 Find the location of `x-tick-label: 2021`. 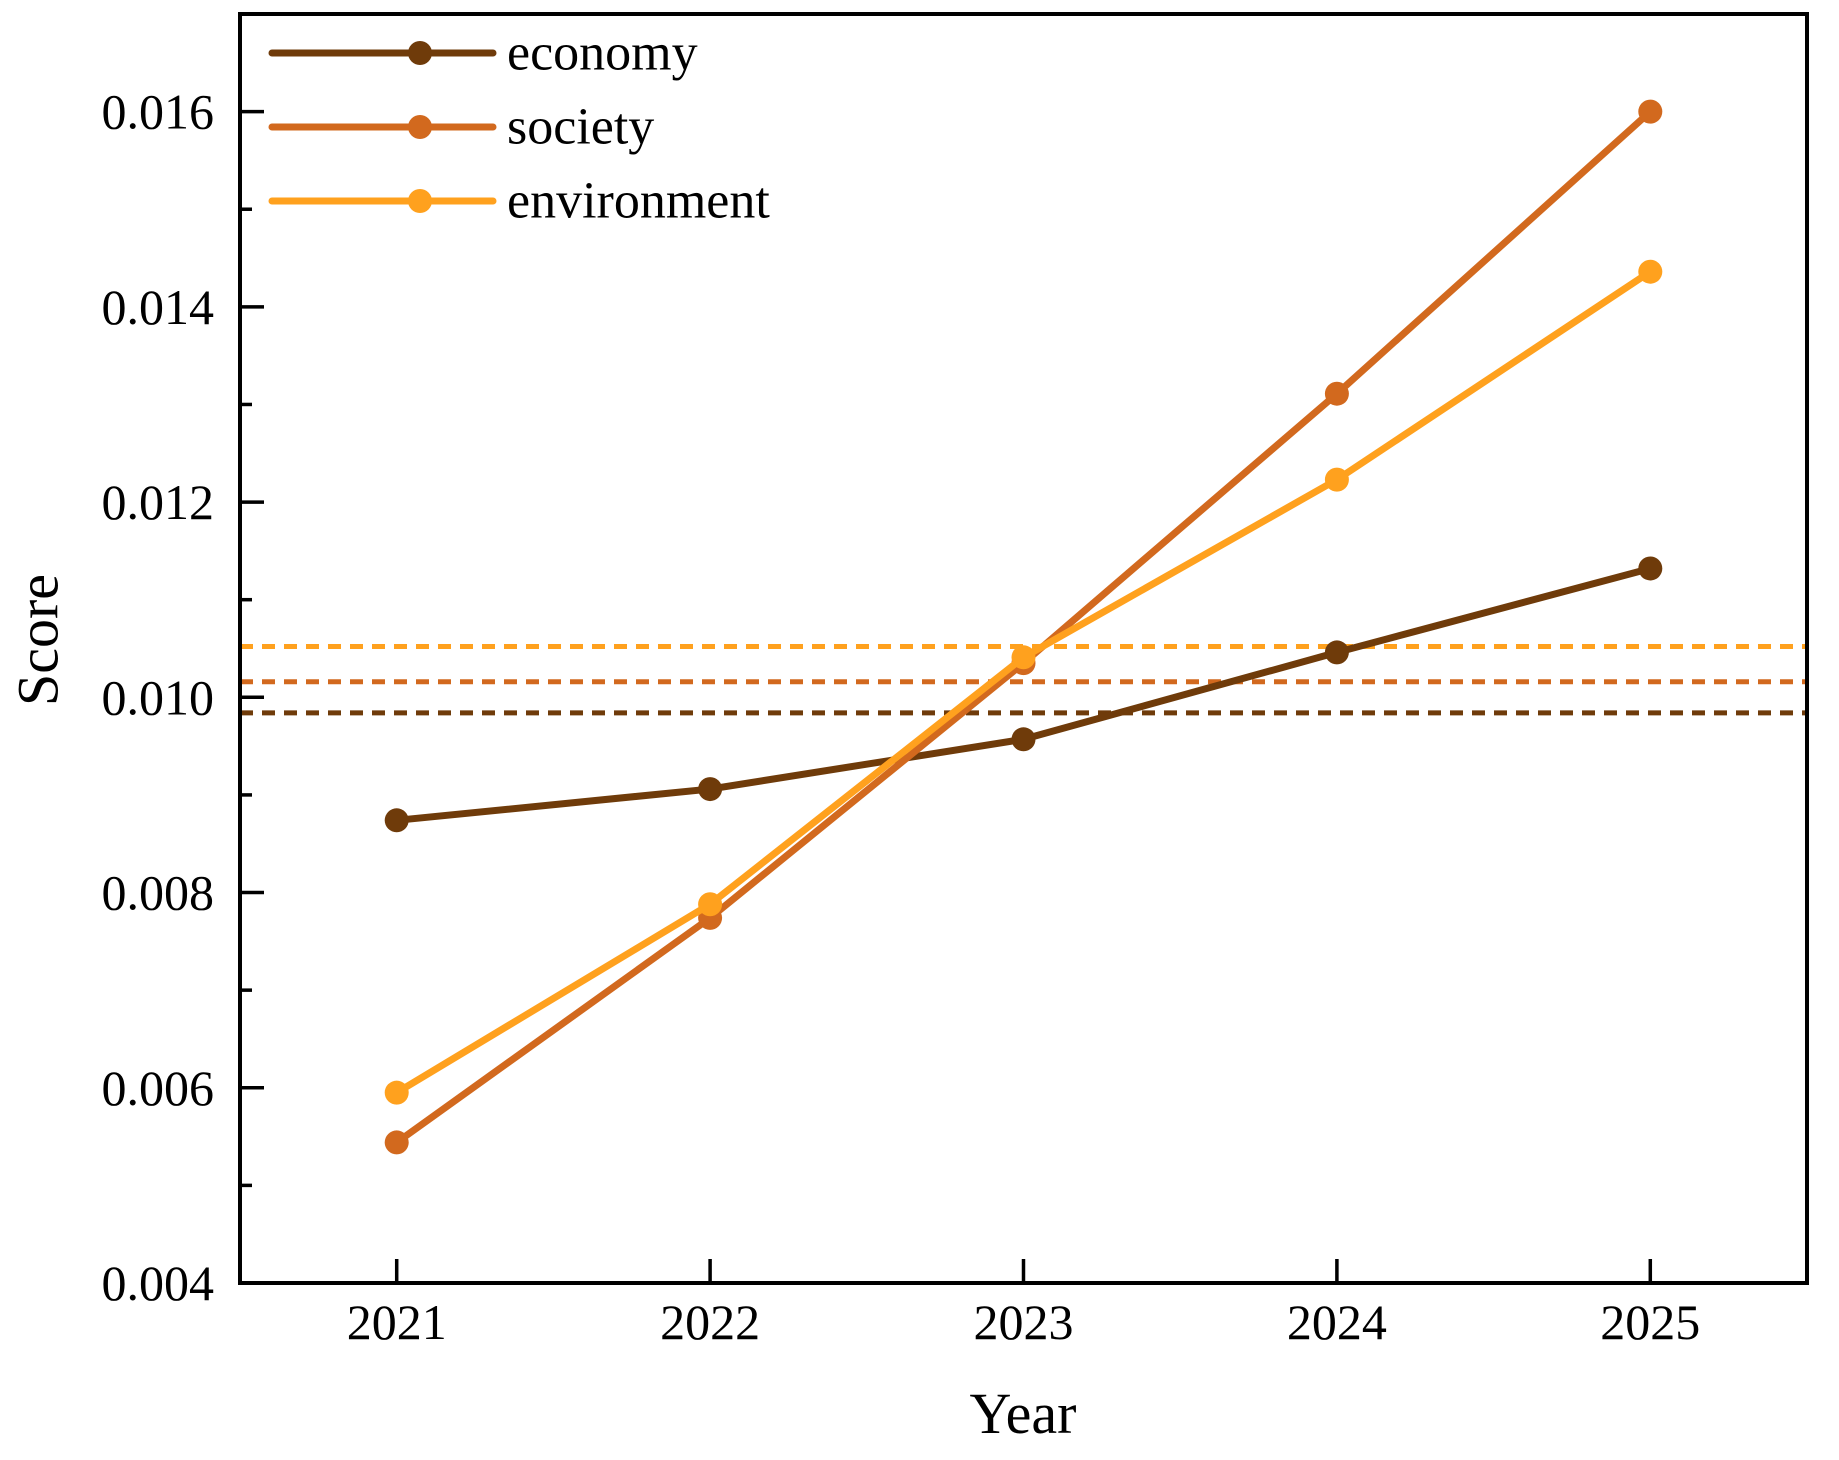

x-tick-label: 2021 is located at coordinates (397, 1322).